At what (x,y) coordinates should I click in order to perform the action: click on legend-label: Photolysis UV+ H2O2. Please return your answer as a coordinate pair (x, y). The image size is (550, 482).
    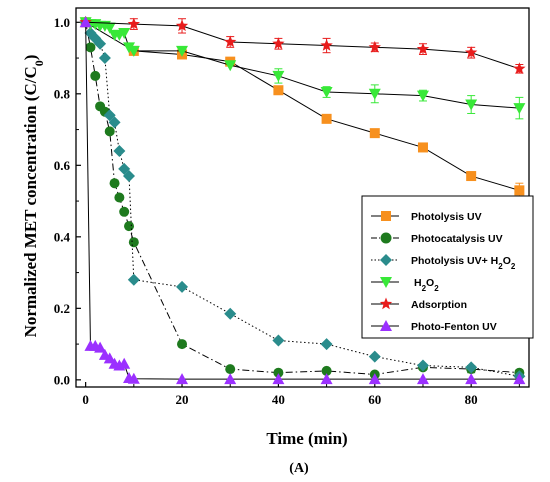
    Looking at the image, I should click on (463, 263).